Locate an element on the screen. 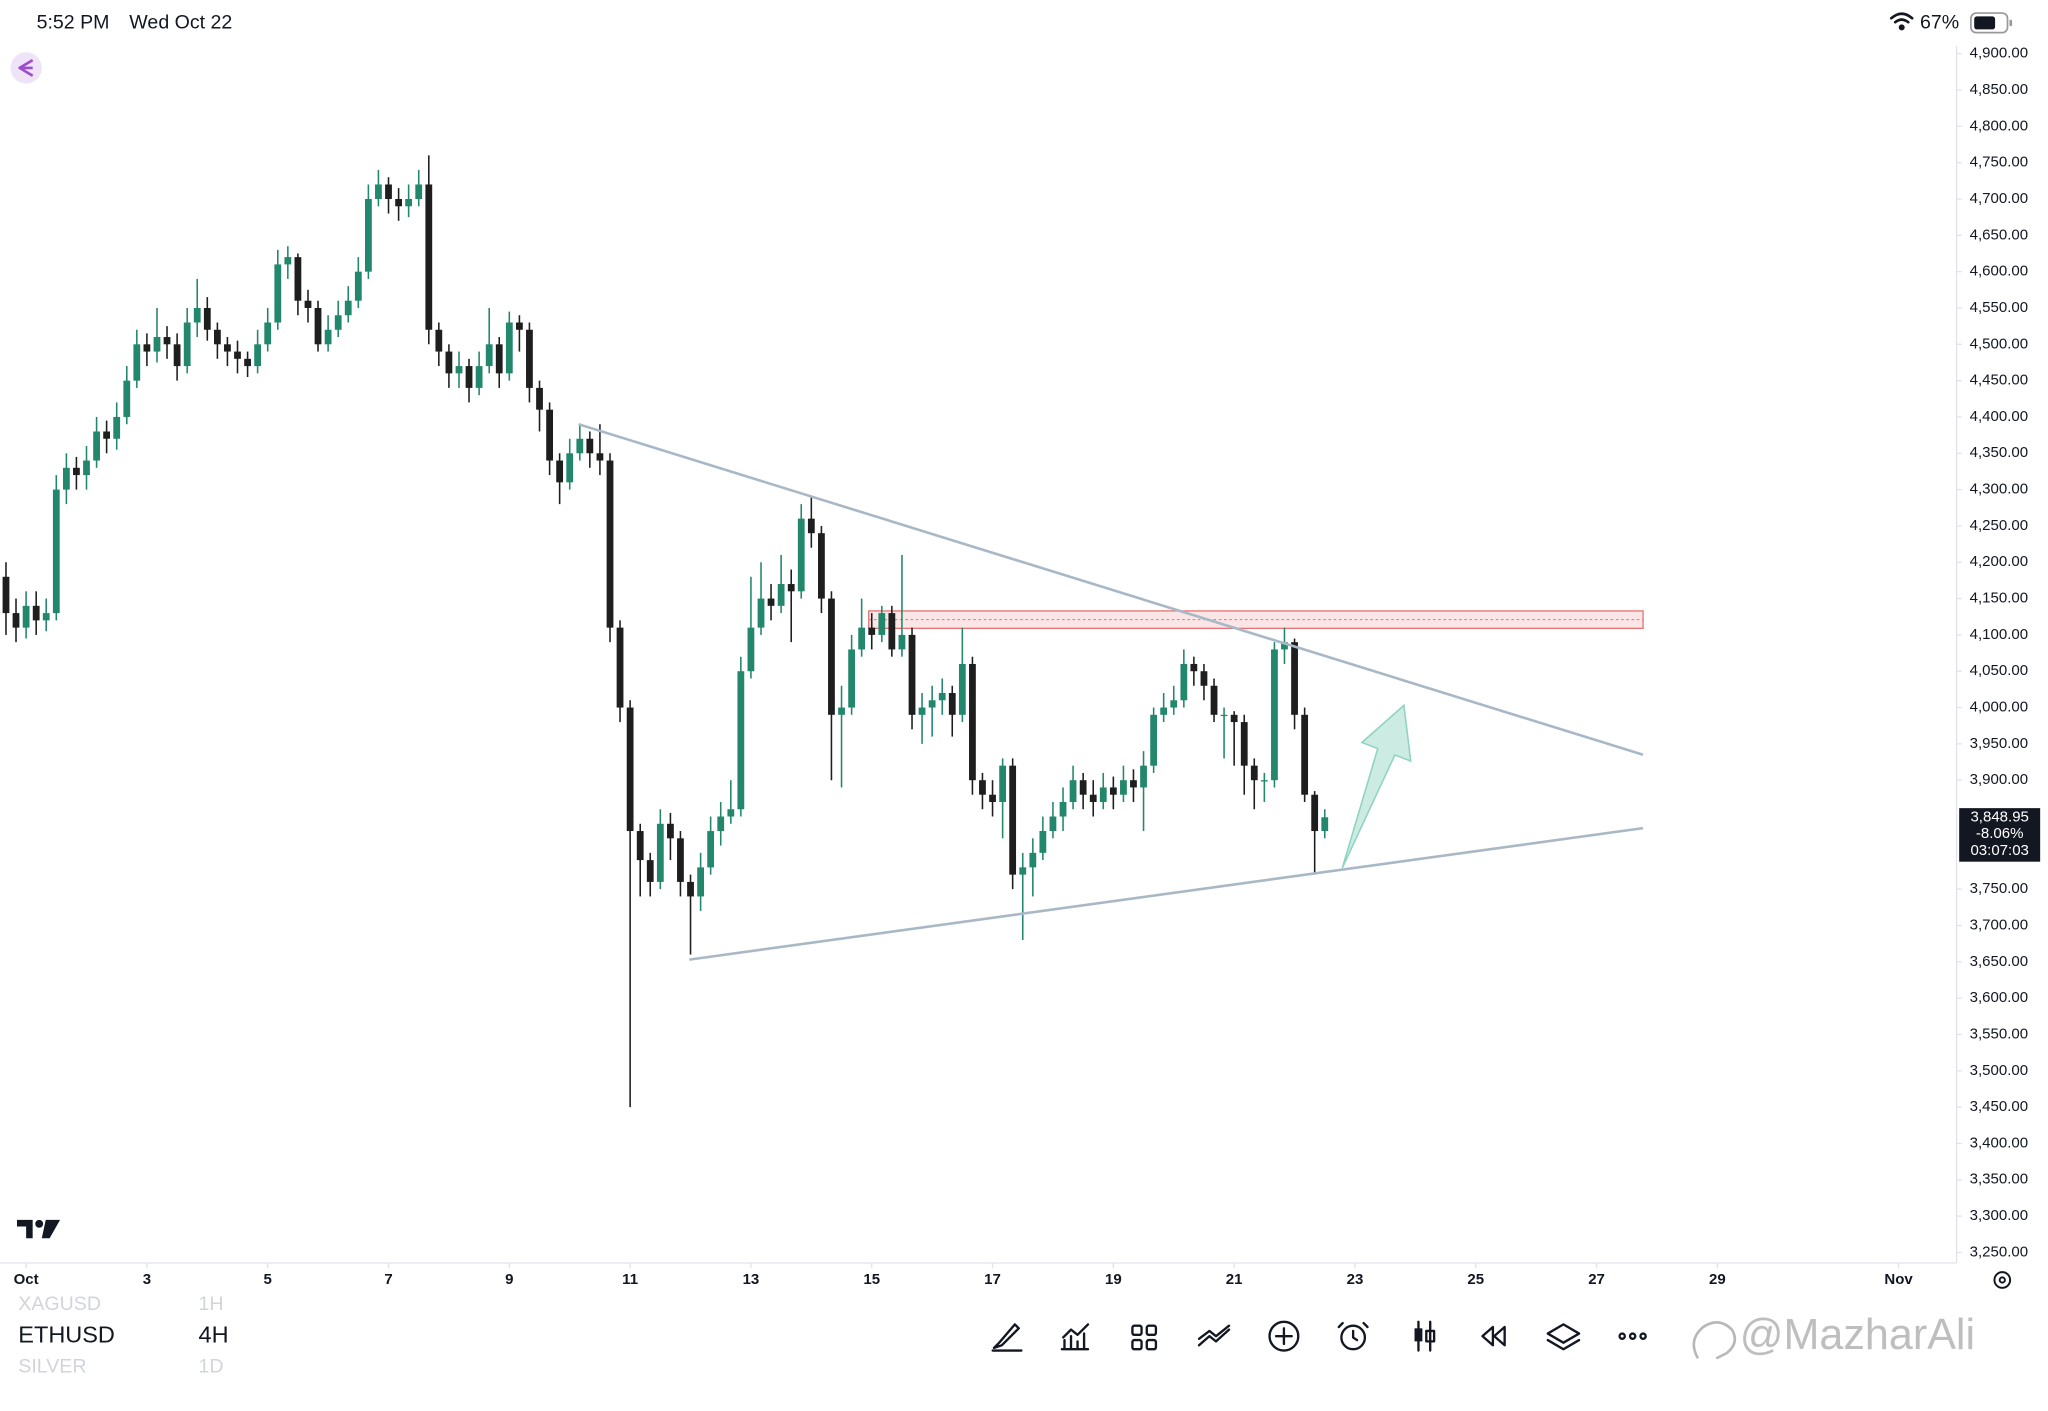 This screenshot has height=1411, width=2048. y-tick-label: 4,100.00 is located at coordinates (1999, 634).